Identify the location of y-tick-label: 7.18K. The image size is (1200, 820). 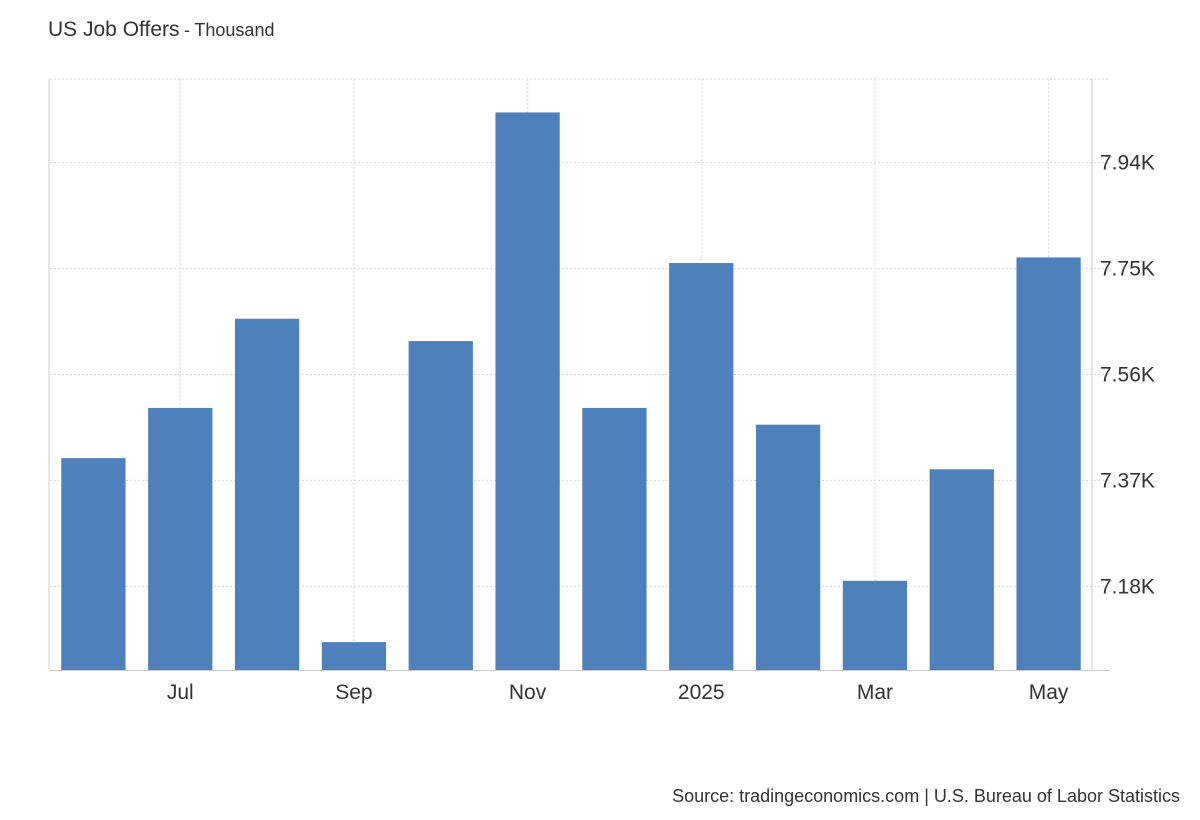
(1127, 586).